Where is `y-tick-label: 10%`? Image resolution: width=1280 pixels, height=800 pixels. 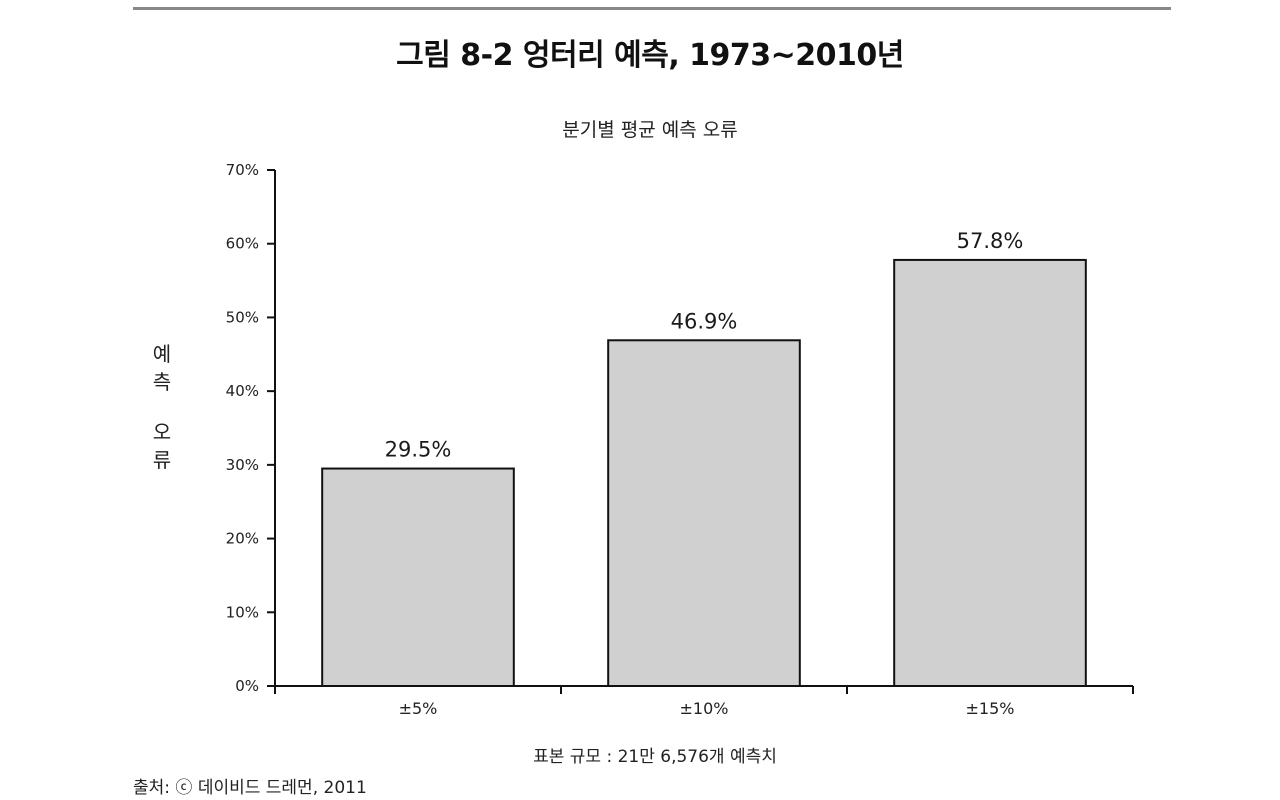 y-tick-label: 10% is located at coordinates (242, 612).